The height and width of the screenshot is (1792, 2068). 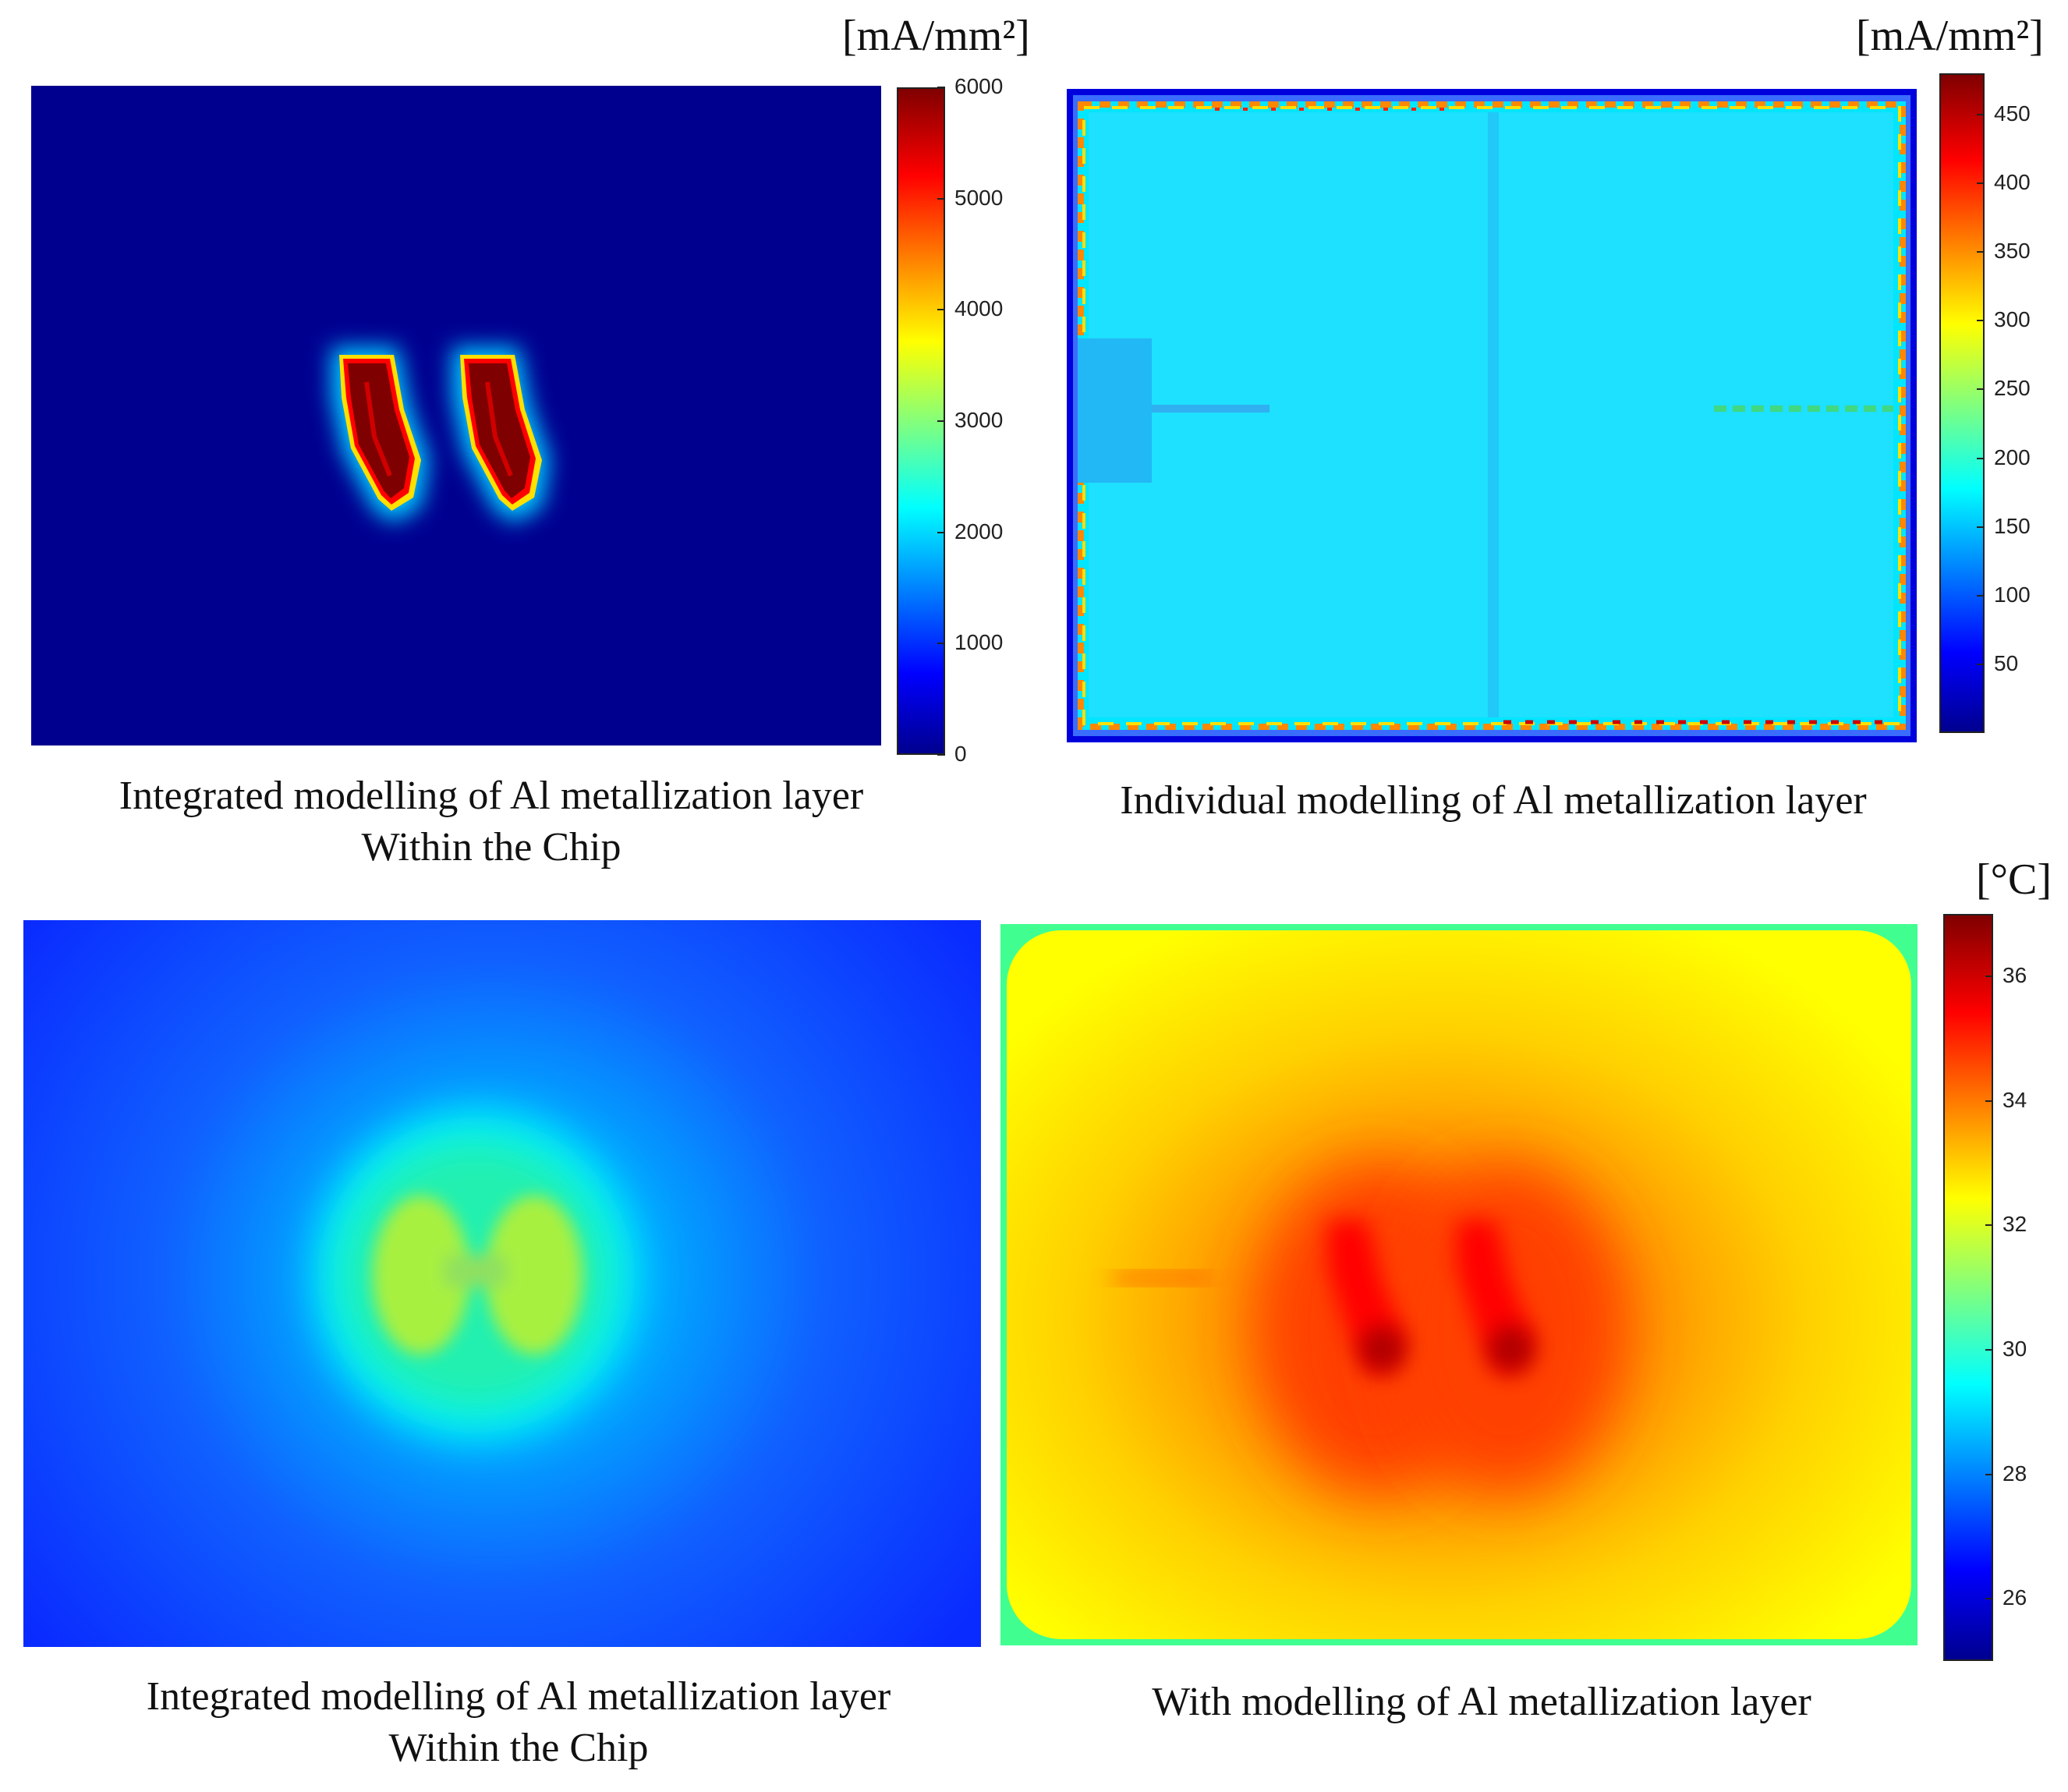 What do you see at coordinates (979, 531) in the screenshot?
I see `colorbar-tick-label: 2000` at bounding box center [979, 531].